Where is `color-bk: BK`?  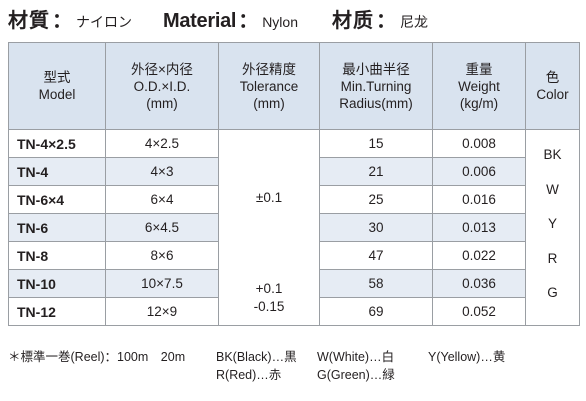
color-bk: BK is located at coordinates (552, 154).